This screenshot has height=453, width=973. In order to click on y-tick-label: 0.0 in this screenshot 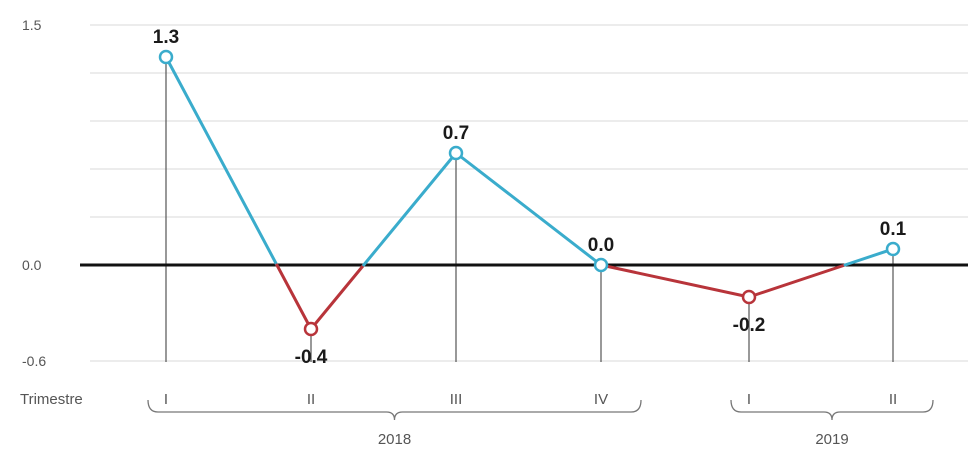, I will do `click(32, 265)`.